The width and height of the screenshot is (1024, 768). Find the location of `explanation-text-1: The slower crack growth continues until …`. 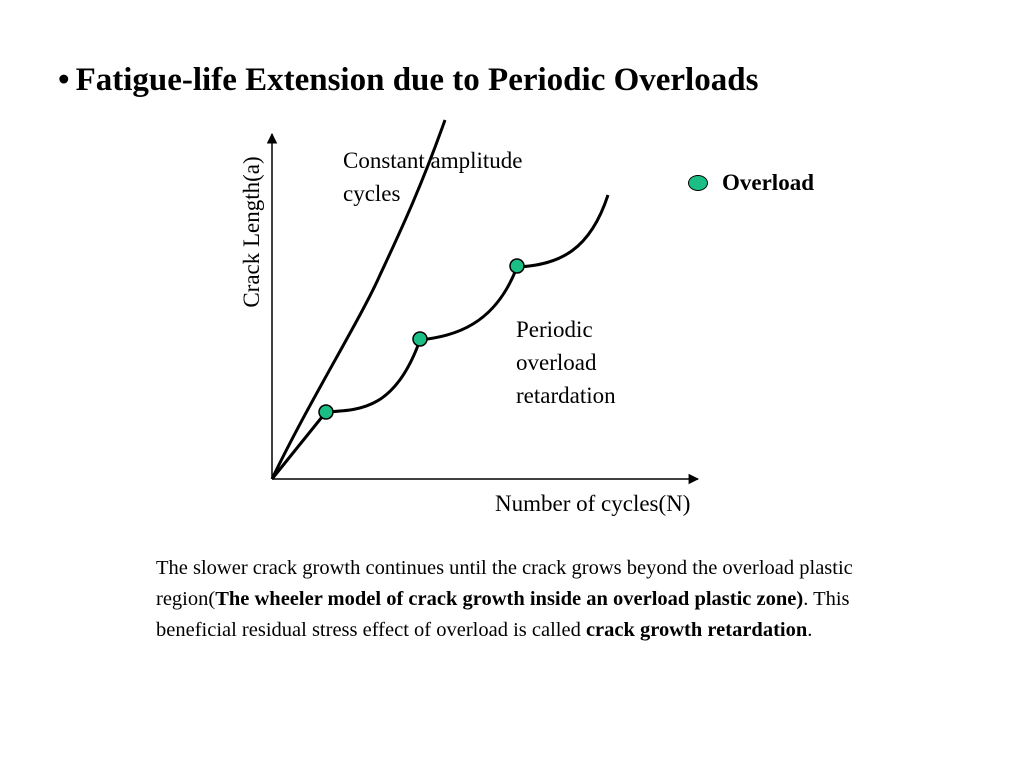

explanation-text-1: The slower crack growth continues until … is located at coordinates (504, 583).